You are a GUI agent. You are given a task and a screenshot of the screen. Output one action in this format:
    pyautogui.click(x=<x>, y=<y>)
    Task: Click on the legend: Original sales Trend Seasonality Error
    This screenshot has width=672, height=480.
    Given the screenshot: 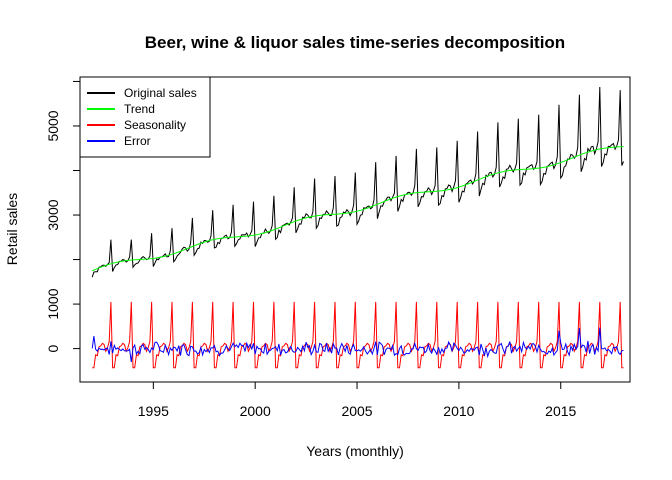 What is the action you would take?
    pyautogui.click(x=145, y=117)
    